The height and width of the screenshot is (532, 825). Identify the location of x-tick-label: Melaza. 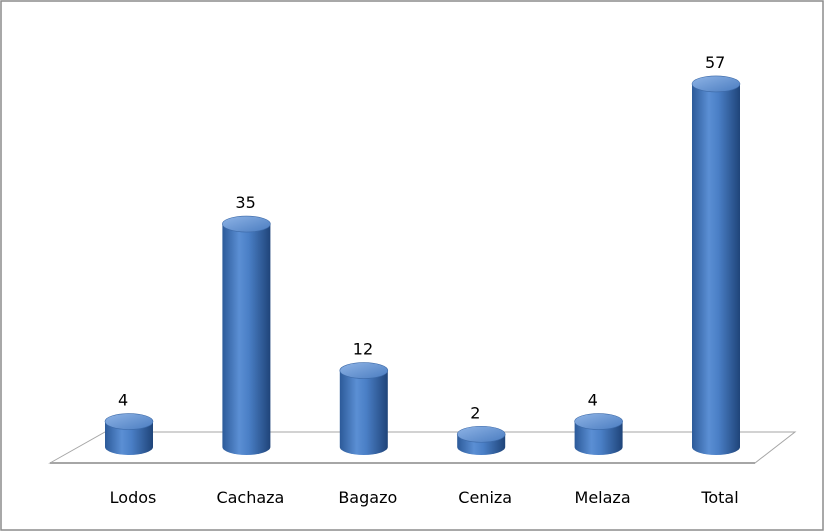
(603, 497).